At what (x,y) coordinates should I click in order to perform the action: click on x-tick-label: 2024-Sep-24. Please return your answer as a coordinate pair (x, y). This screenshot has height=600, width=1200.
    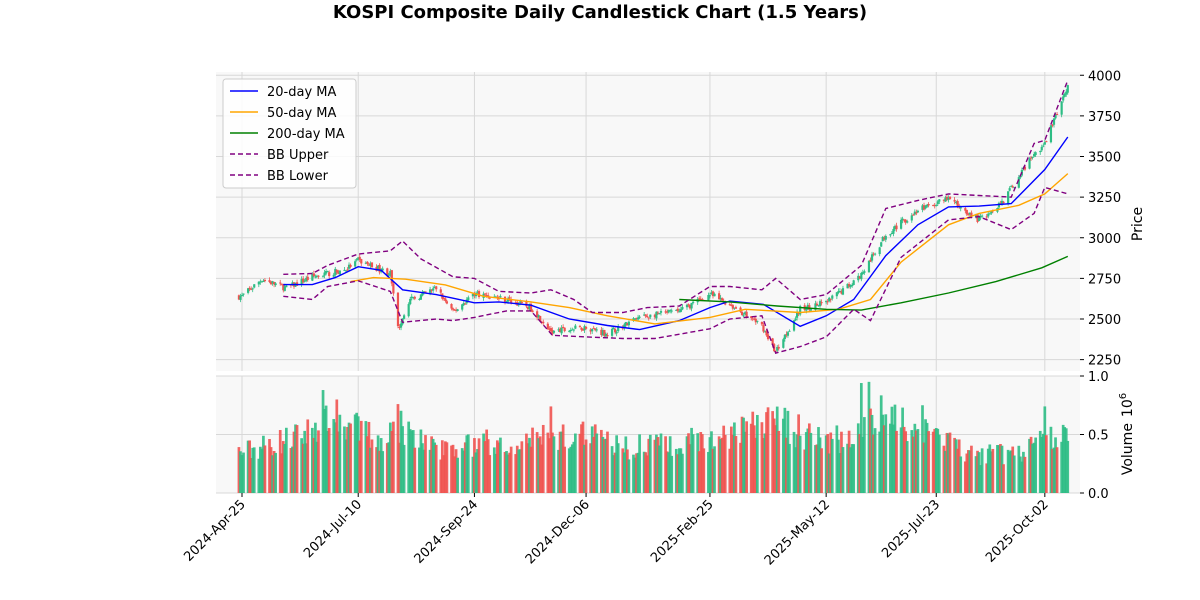
    Looking at the image, I should click on (447, 532).